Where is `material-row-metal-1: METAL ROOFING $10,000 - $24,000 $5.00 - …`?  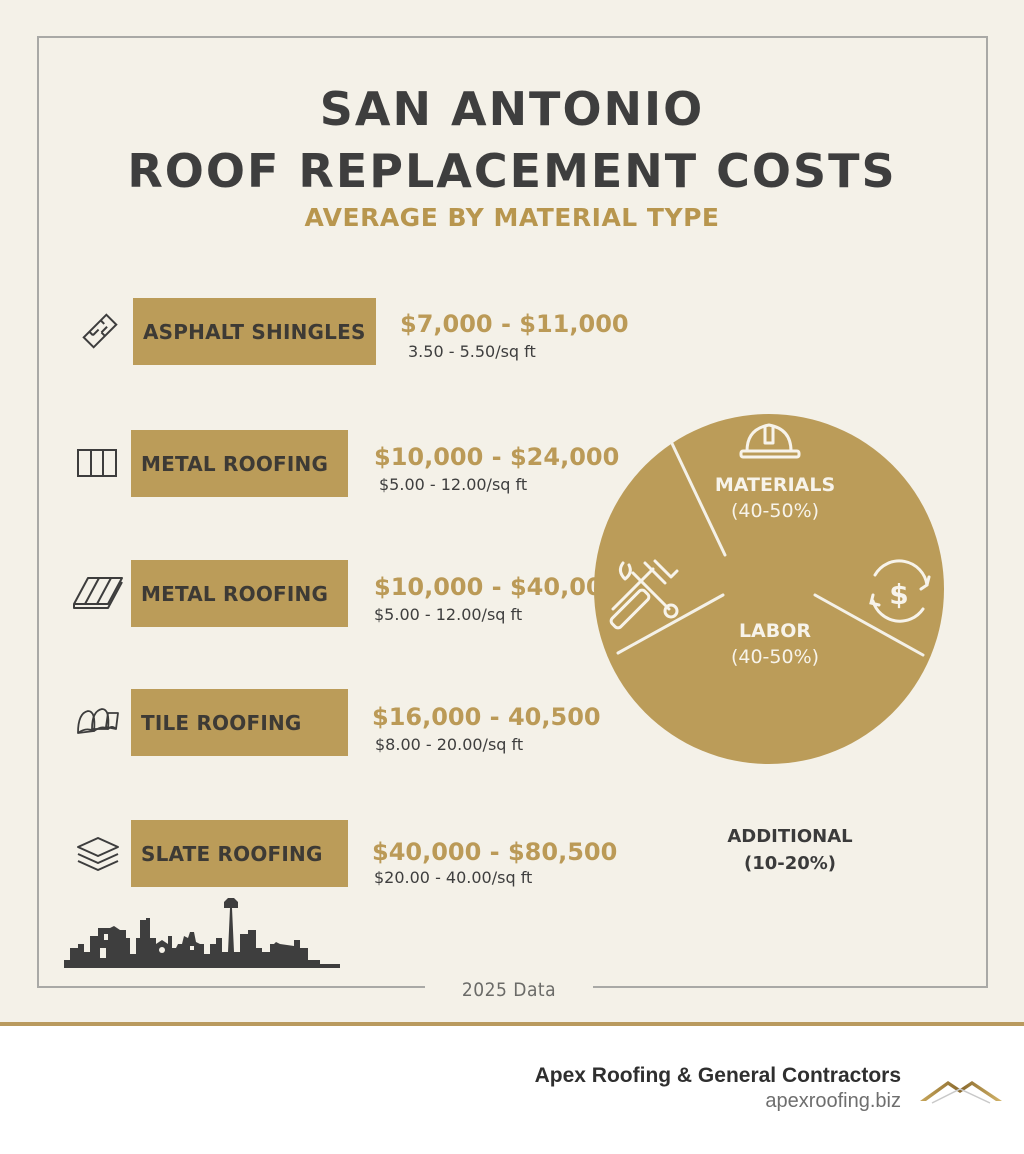 material-row-metal-1: METAL ROOFING $10,000 - $24,000 $5.00 - … is located at coordinates (310, 465).